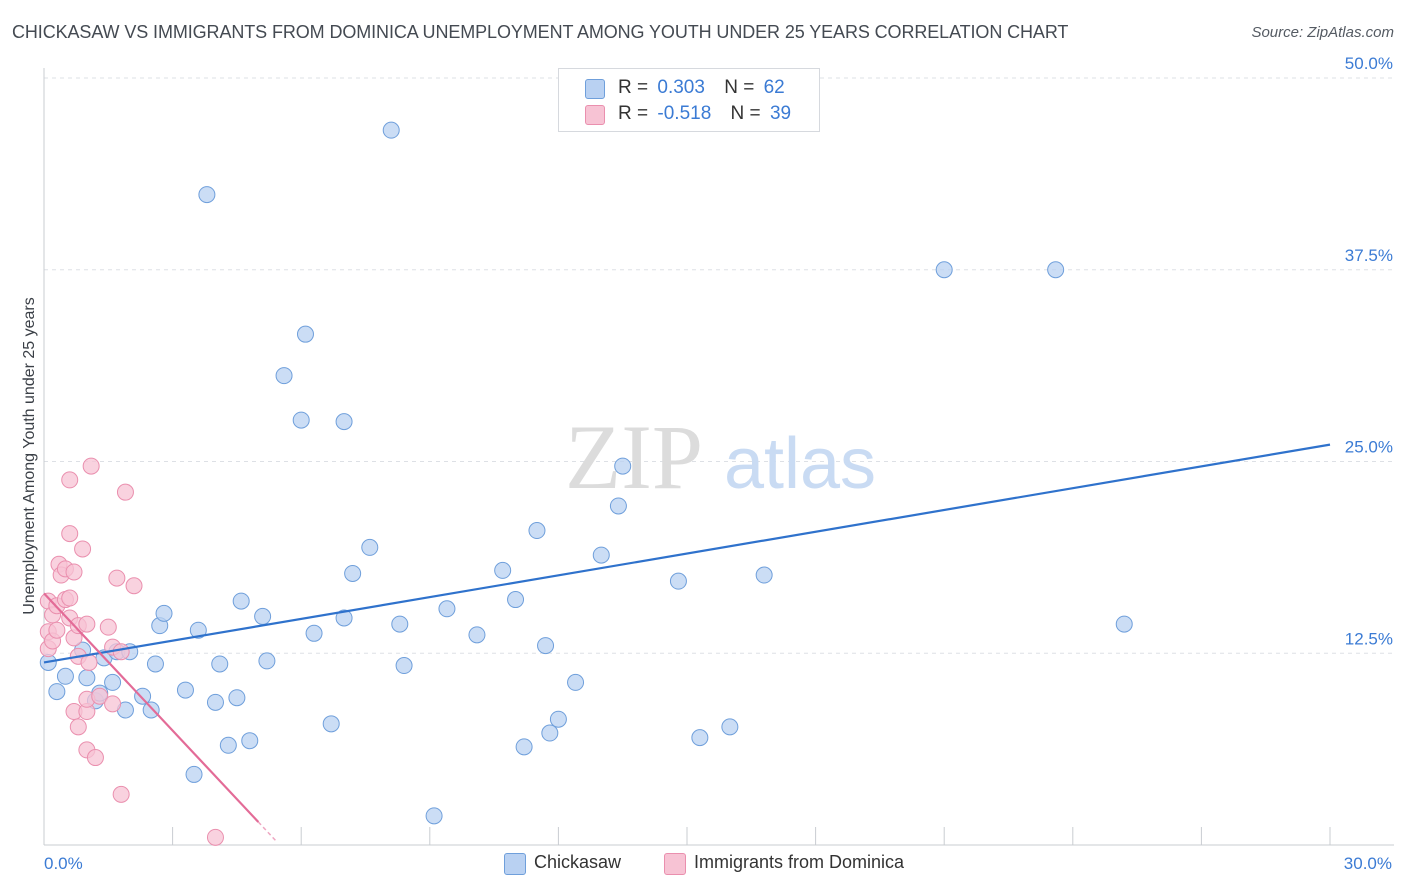  What do you see at coordinates (684, 113) in the screenshot?
I see `legend-r-value: -0.518` at bounding box center [684, 113].